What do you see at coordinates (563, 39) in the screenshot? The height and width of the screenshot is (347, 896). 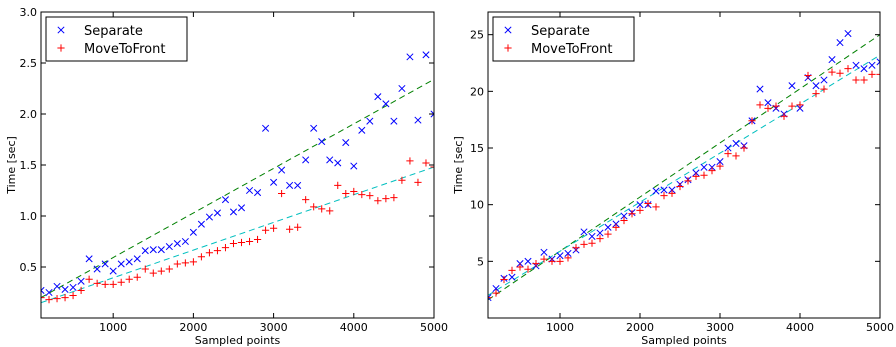 I see `legend: Separate MoveToFront` at bounding box center [563, 39].